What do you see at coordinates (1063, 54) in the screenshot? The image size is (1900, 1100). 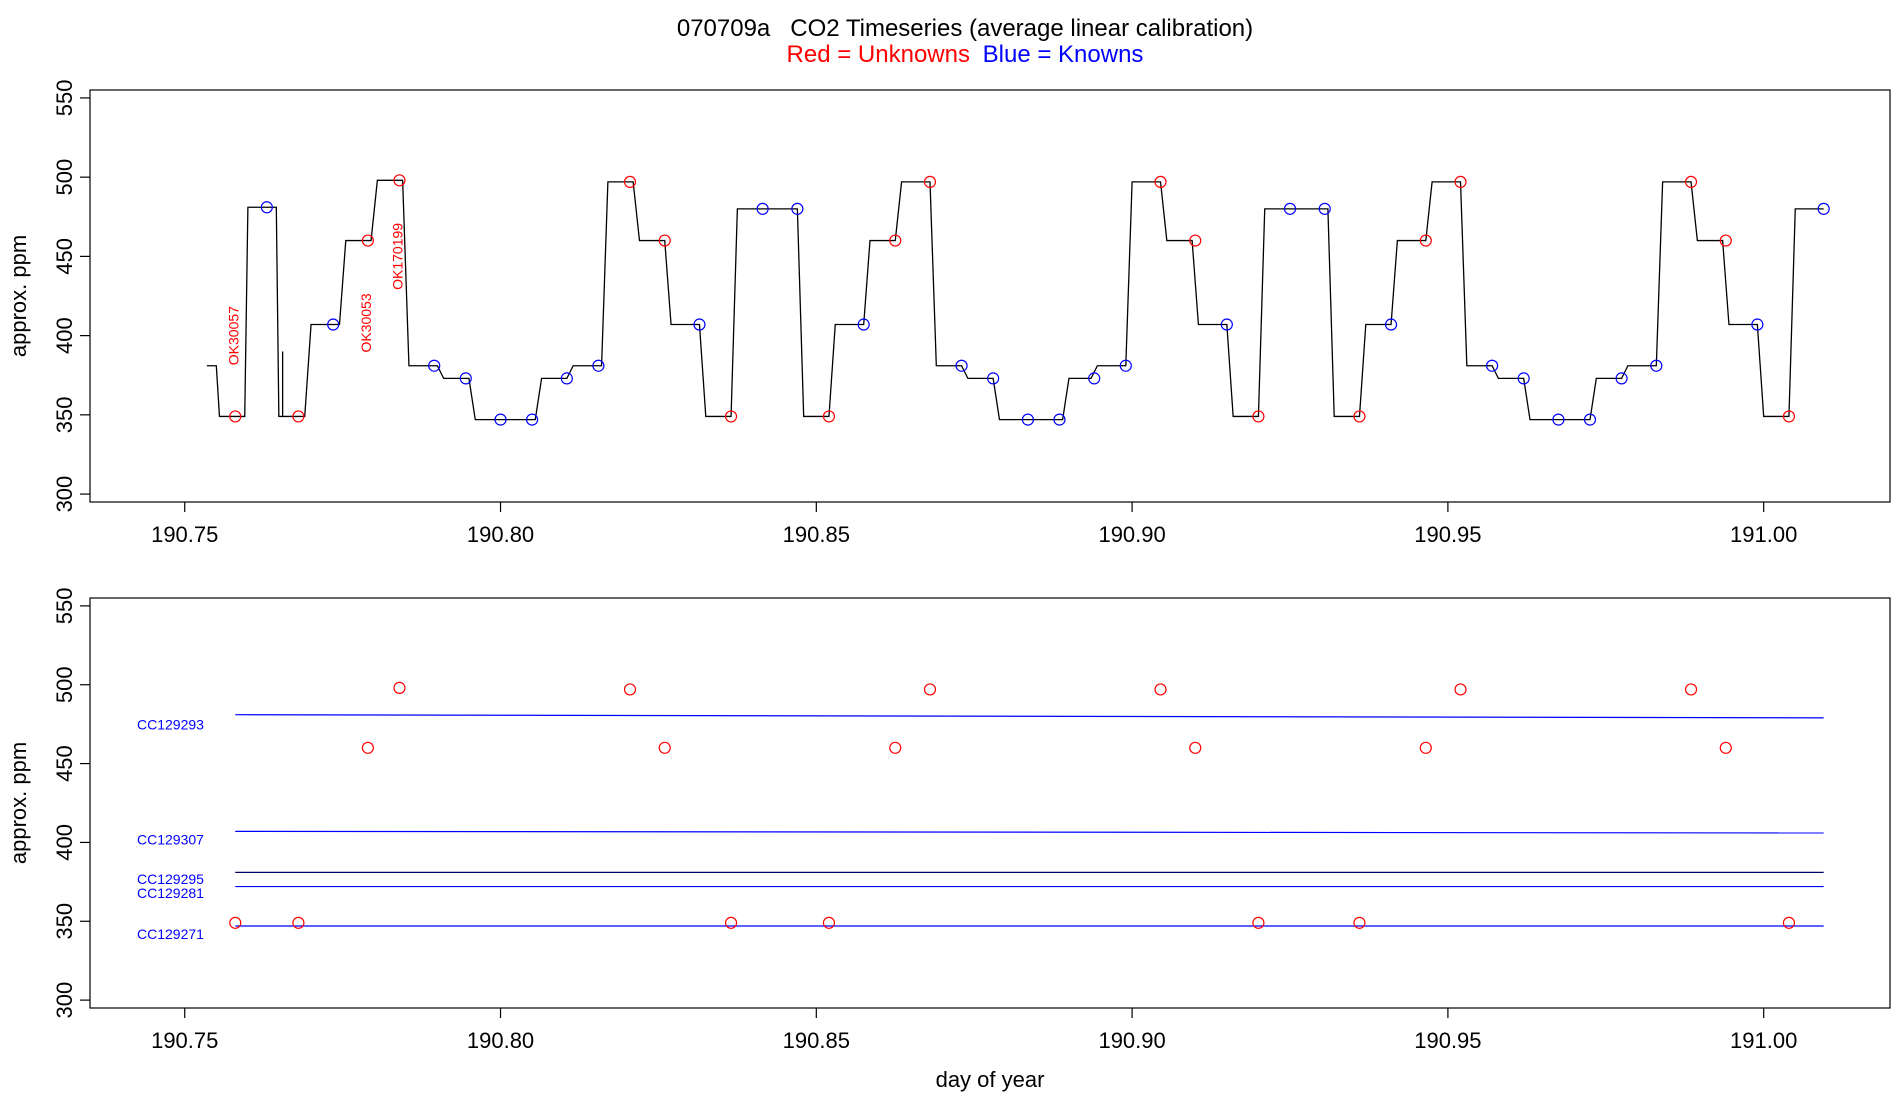 I see `subtitle-blue-legend: Blue = Knowns` at bounding box center [1063, 54].